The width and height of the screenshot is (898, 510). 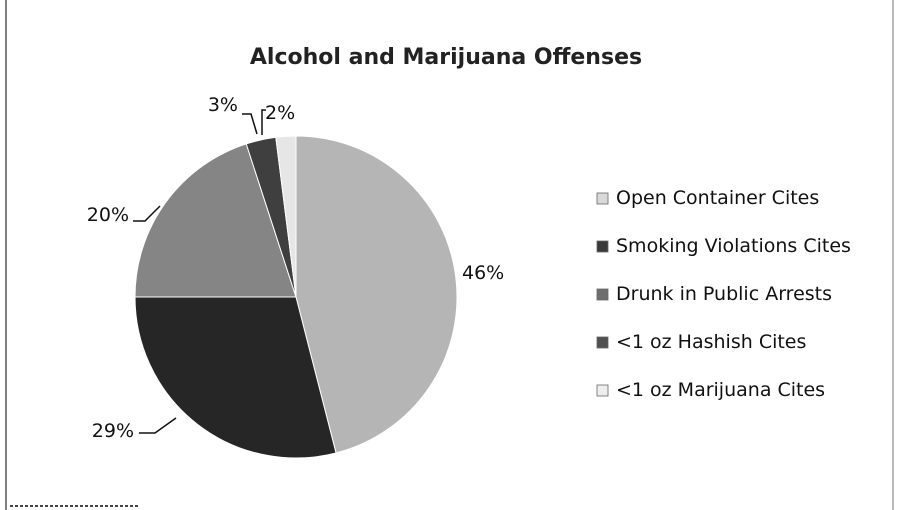 I want to click on slice-value-label: 2%, so click(x=280, y=113).